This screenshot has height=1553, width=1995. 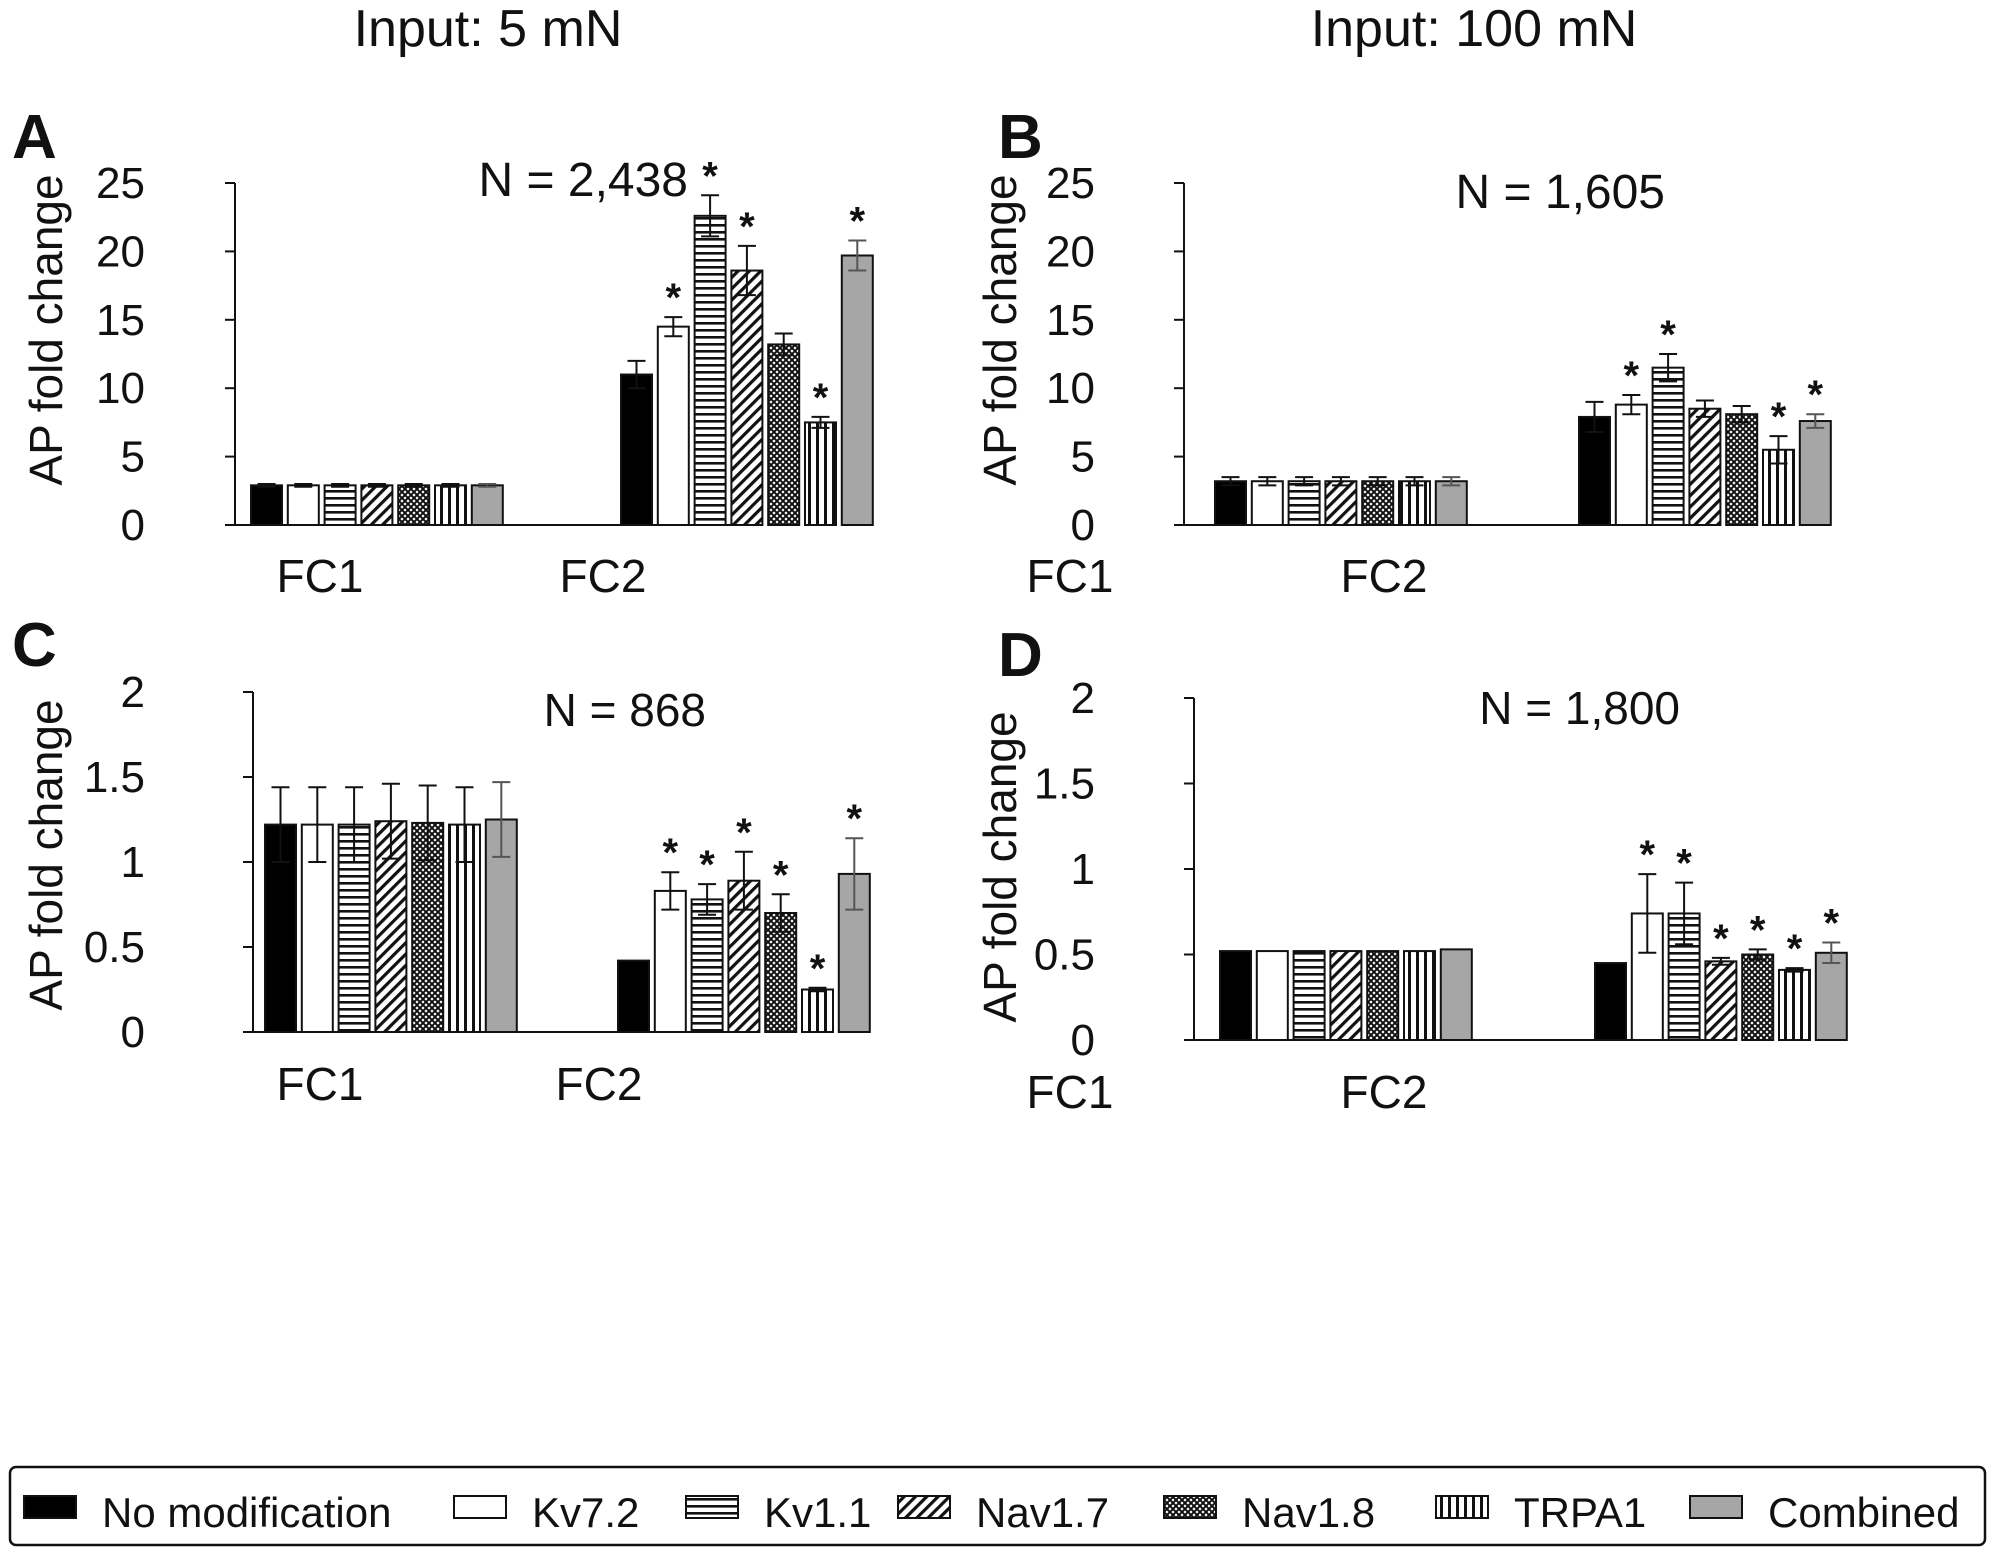 What do you see at coordinates (114, 777) in the screenshot?
I see `y-tick-label: 1.5` at bounding box center [114, 777].